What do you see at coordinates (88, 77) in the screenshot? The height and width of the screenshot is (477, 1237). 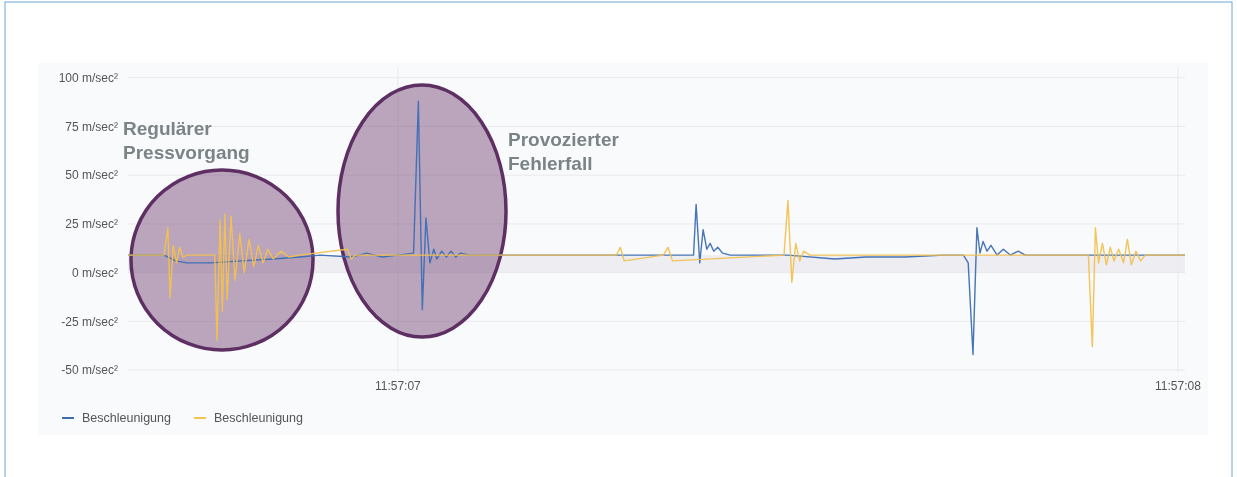 I see `y-tick-label: 100 m/sec²` at bounding box center [88, 77].